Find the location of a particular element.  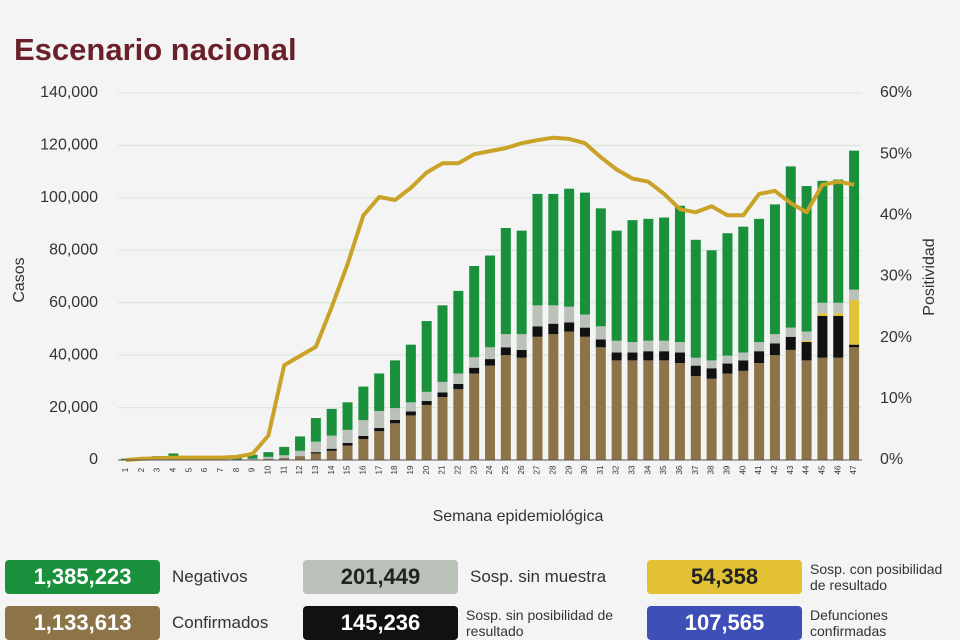

x-tick-label: 15 is located at coordinates (347, 469).